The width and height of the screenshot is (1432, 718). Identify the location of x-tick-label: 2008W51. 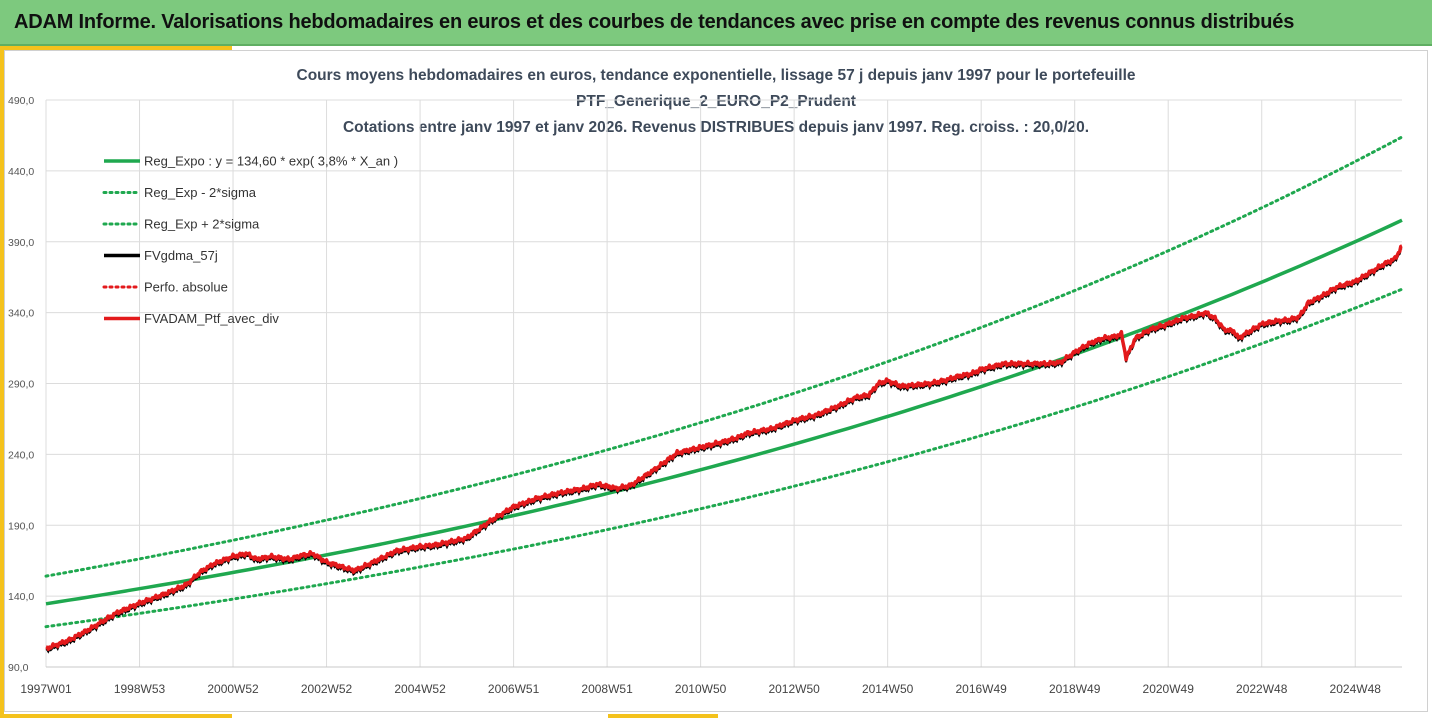
(607, 689).